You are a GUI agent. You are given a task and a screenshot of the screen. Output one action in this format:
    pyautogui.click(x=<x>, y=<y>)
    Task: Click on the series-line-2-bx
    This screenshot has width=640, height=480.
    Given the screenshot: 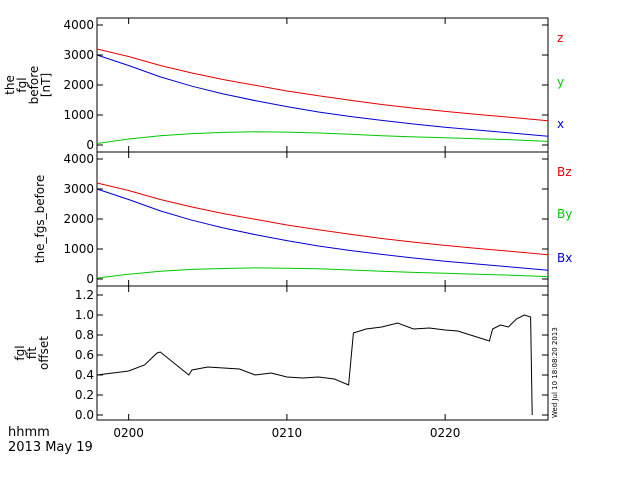 What is the action you would take?
    pyautogui.click(x=322, y=229)
    